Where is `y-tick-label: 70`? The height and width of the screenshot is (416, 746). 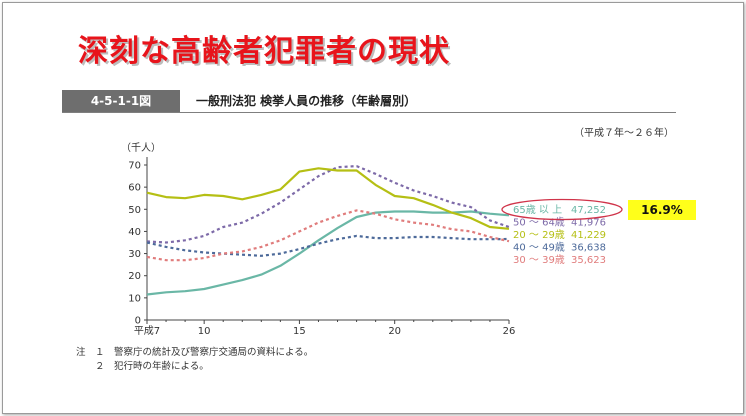
y-tick-label: 70 is located at coordinates (134, 166).